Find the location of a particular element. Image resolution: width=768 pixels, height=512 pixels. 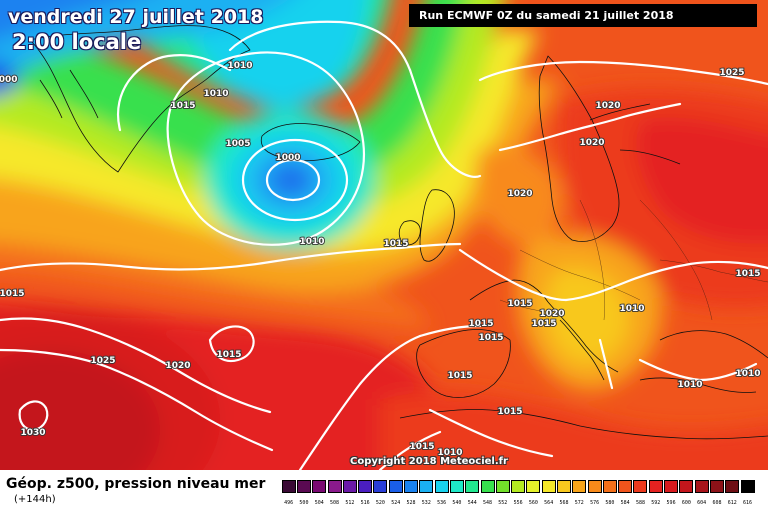

scale-cell: 528 is located at coordinates (411, 493).